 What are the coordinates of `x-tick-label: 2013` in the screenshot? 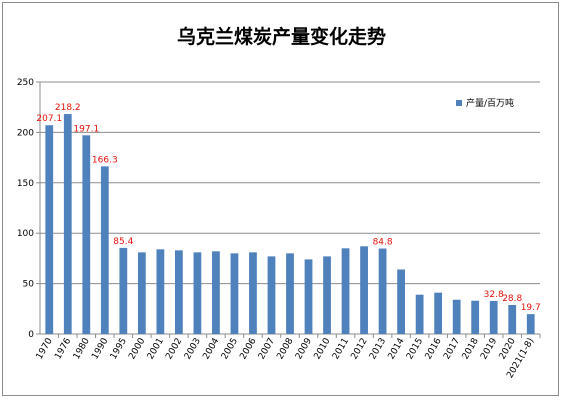 It's located at (378, 349).